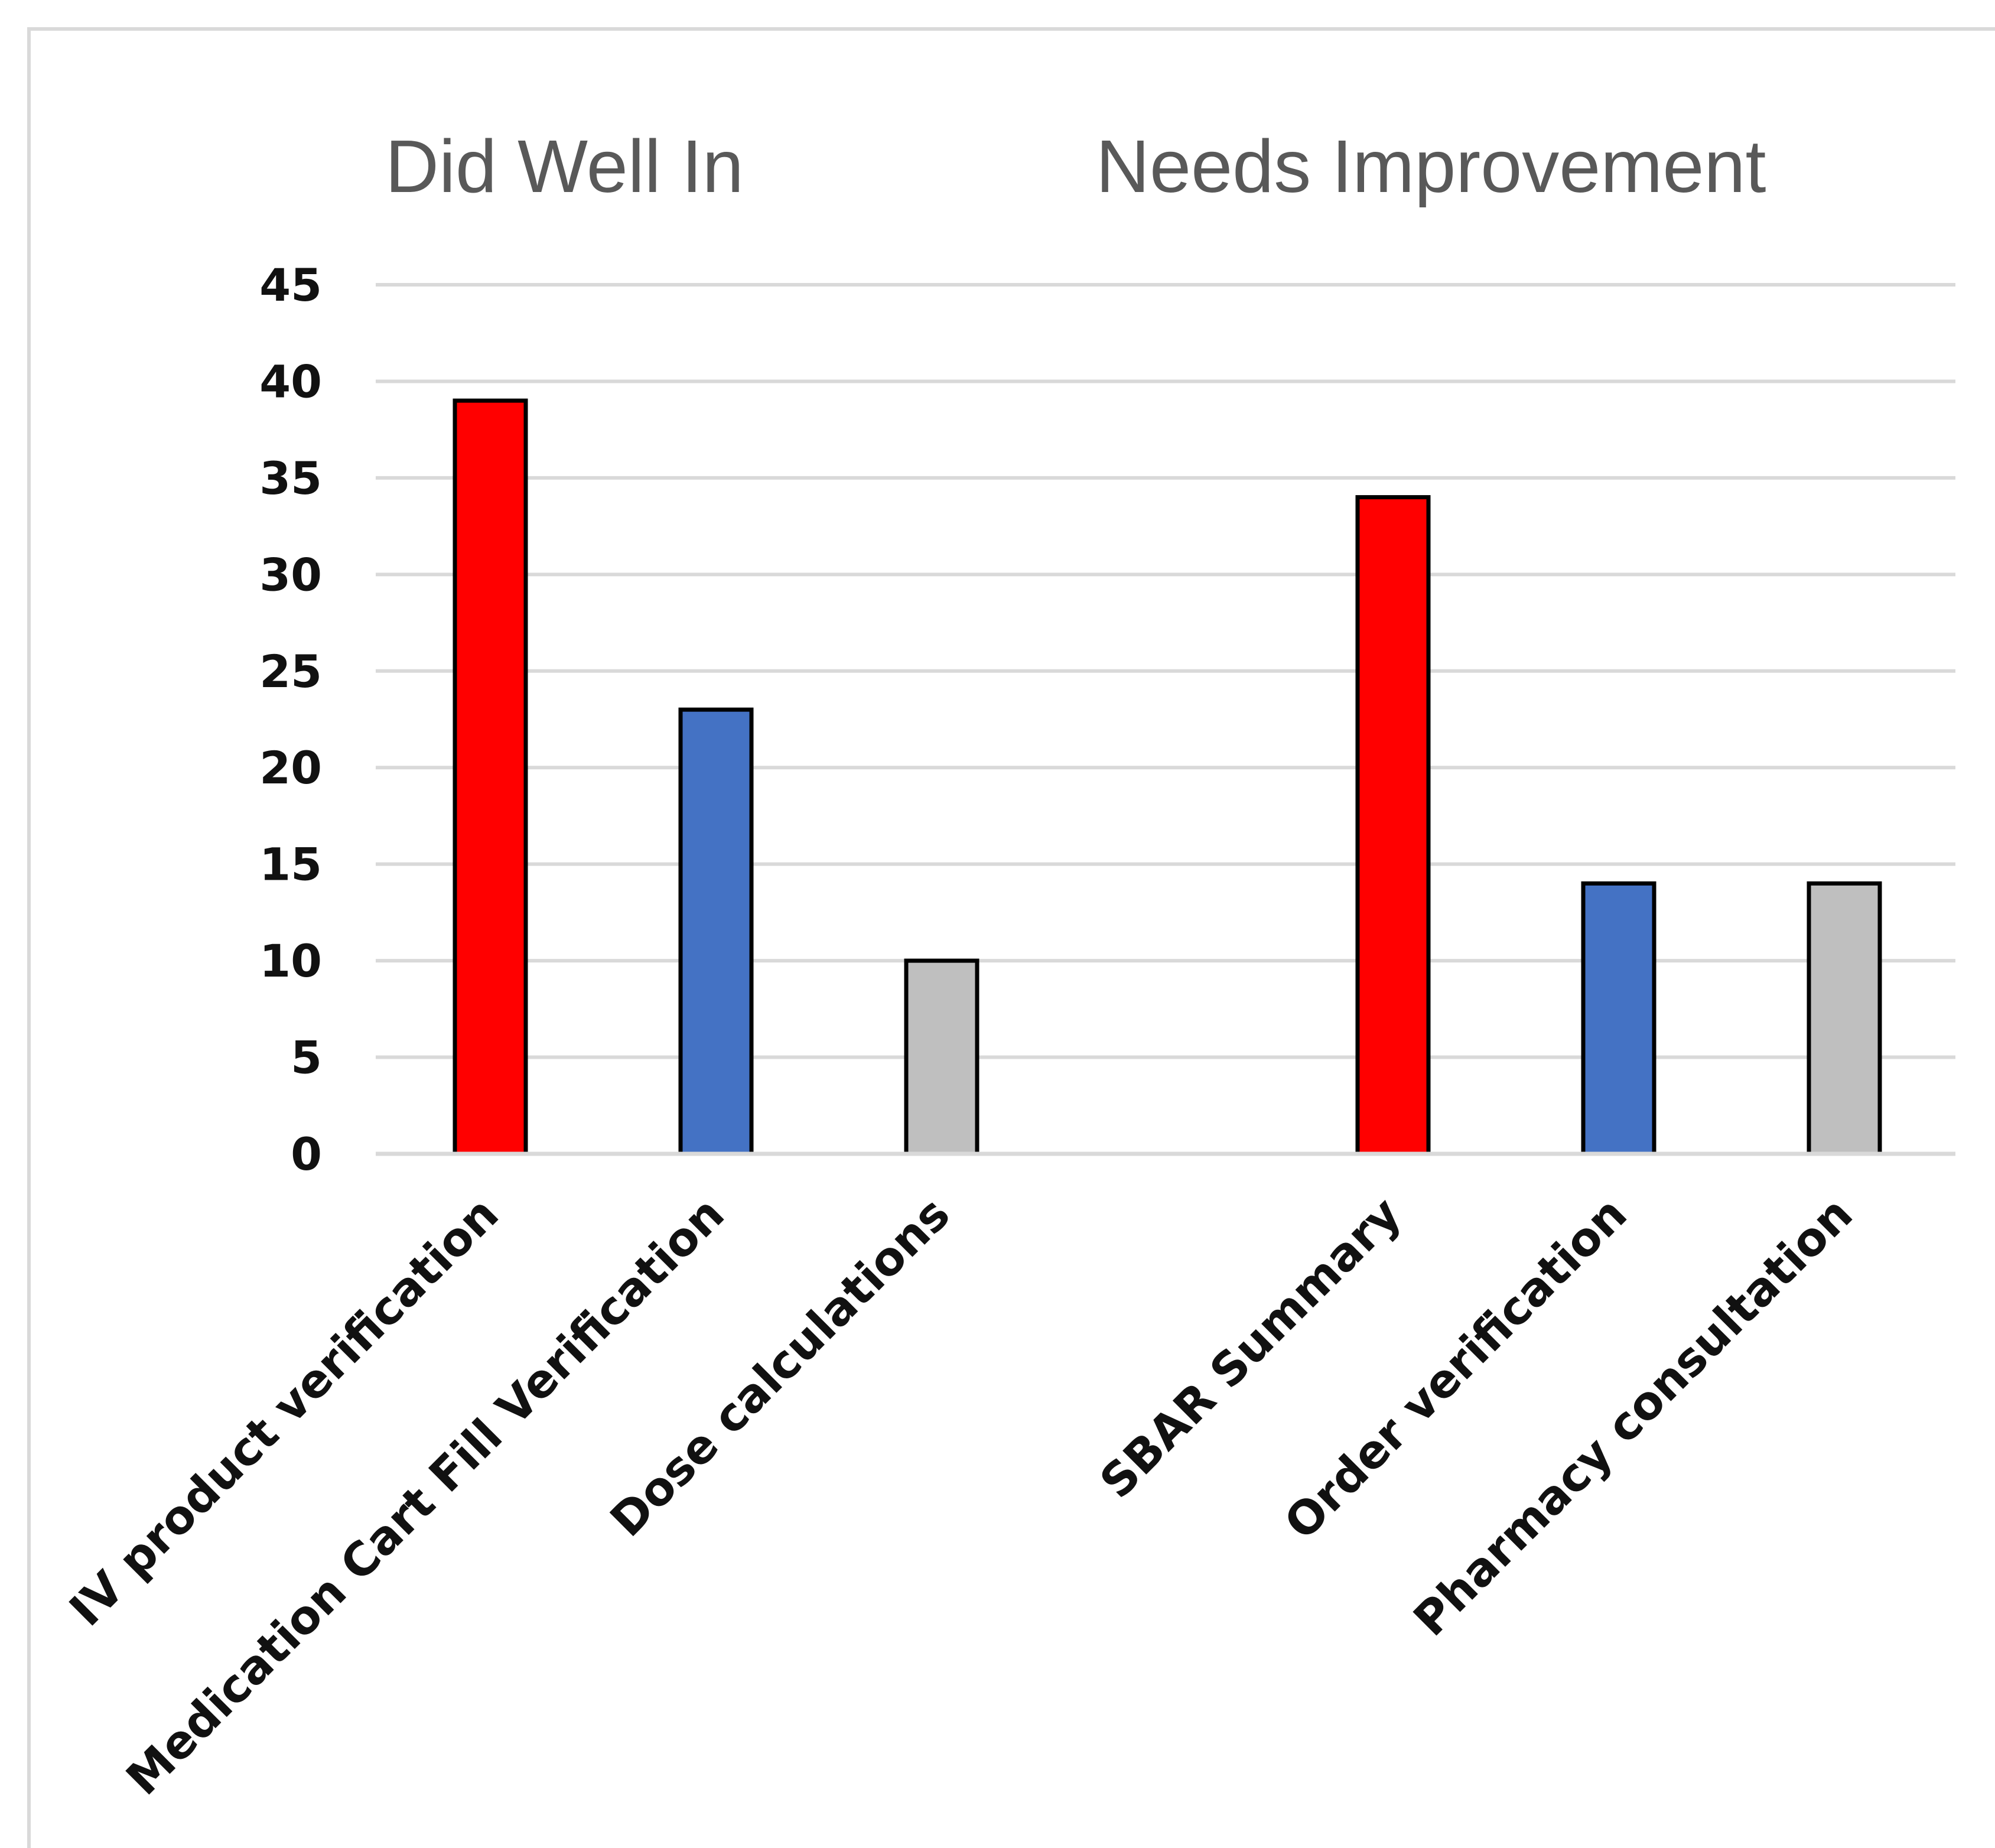 The width and height of the screenshot is (1995, 1848). I want to click on y-tick-label: 40, so click(290, 381).